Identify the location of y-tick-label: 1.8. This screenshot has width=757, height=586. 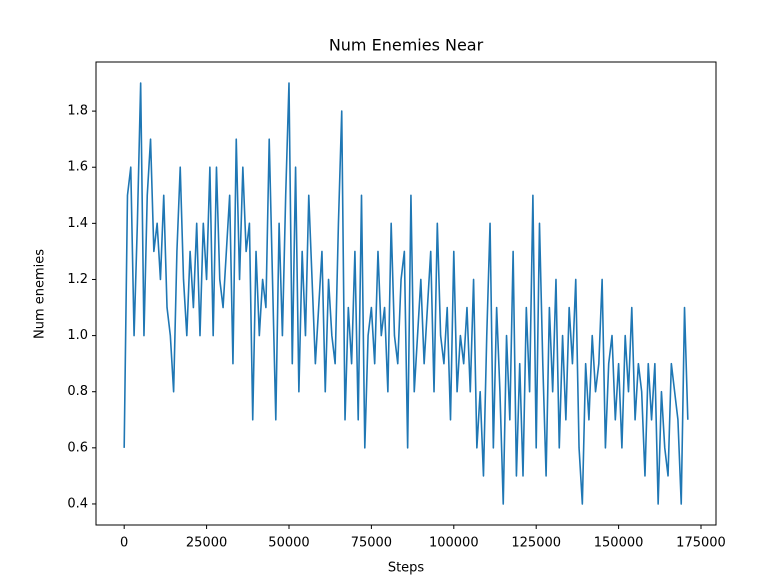
(77, 111).